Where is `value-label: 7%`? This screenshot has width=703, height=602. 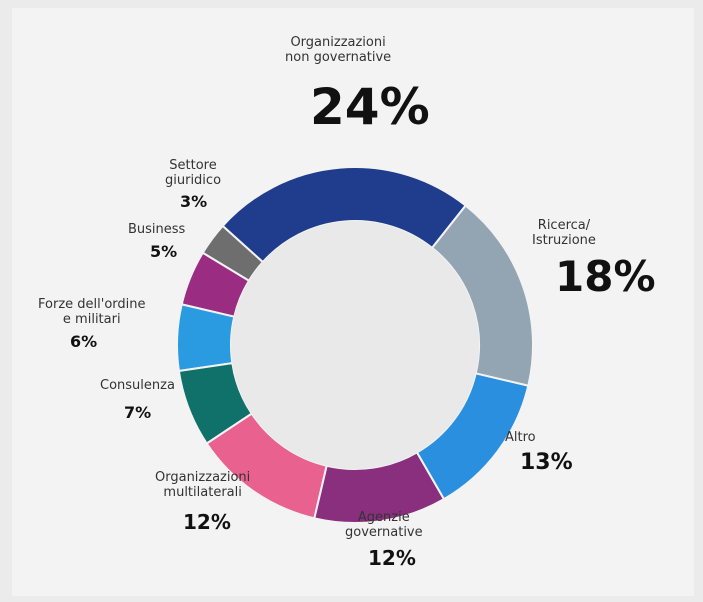 value-label: 7% is located at coordinates (138, 412).